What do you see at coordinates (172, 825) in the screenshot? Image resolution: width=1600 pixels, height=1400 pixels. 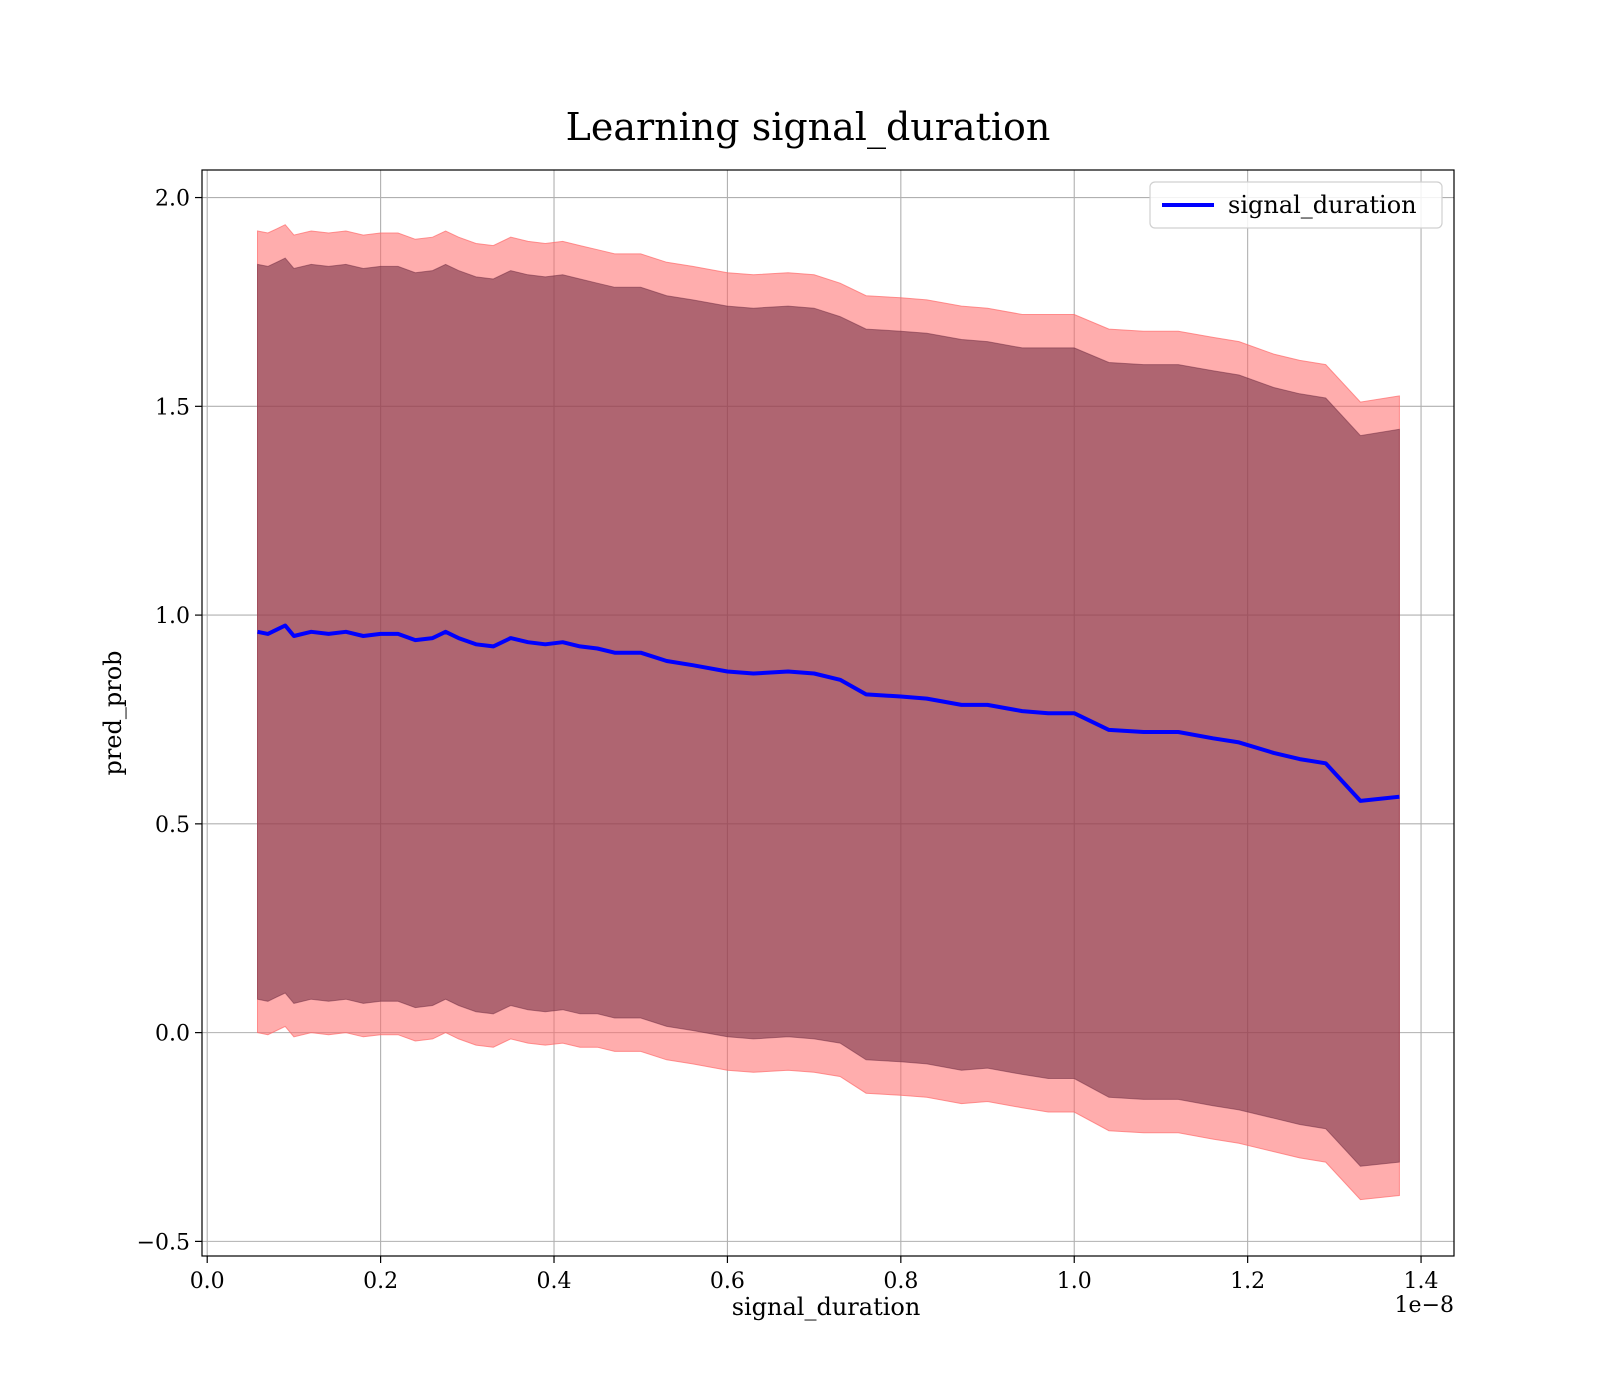 I see `y-tick-label: 0.5` at bounding box center [172, 825].